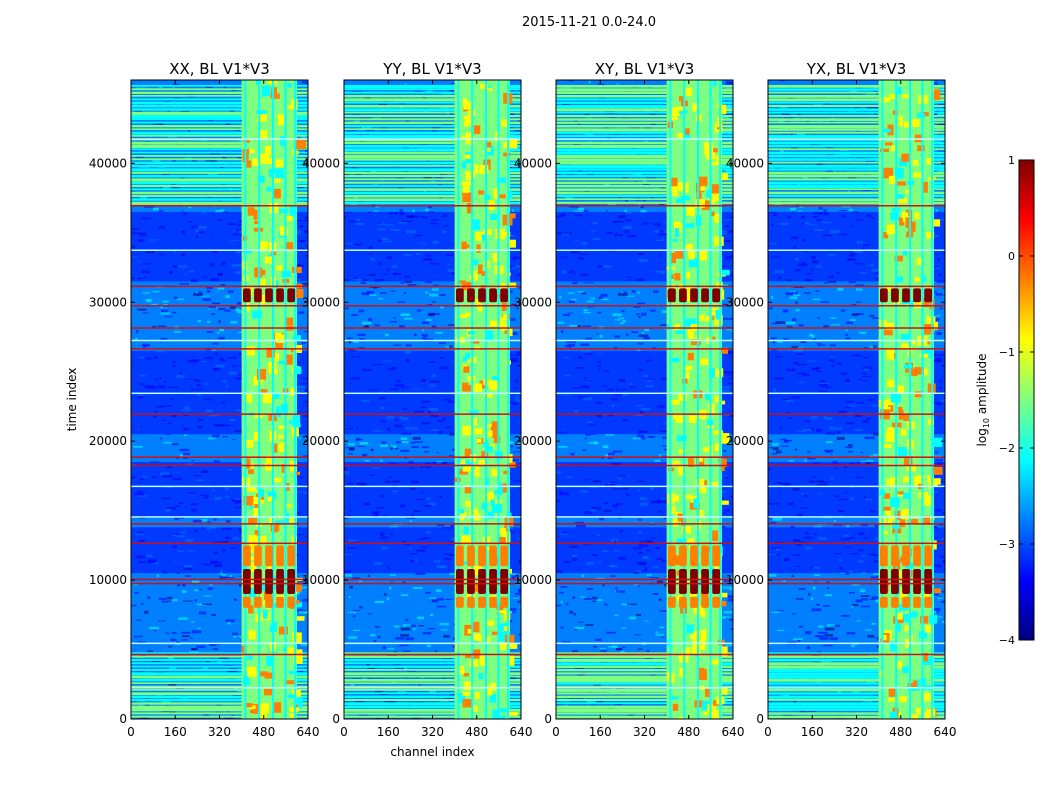 This screenshot has height=800, width=1050. Describe the element at coordinates (1007, 640) in the screenshot. I see `colorbar-tick-label: −4` at that location.